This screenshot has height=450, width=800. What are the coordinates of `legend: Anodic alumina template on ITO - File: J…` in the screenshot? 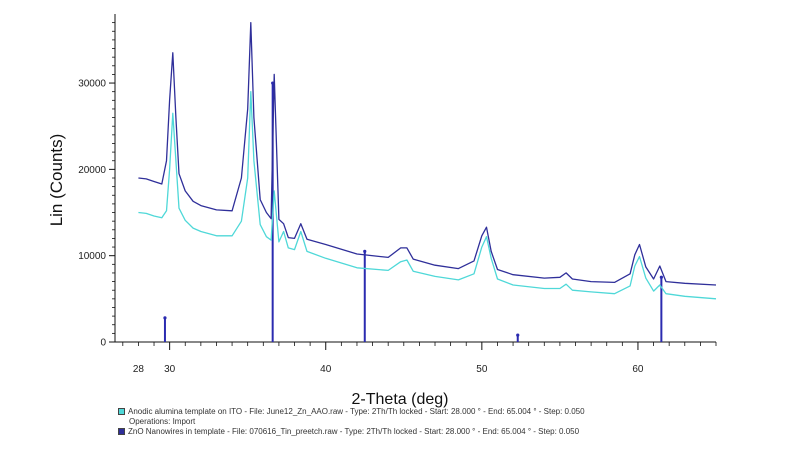 It's located at (458, 422).